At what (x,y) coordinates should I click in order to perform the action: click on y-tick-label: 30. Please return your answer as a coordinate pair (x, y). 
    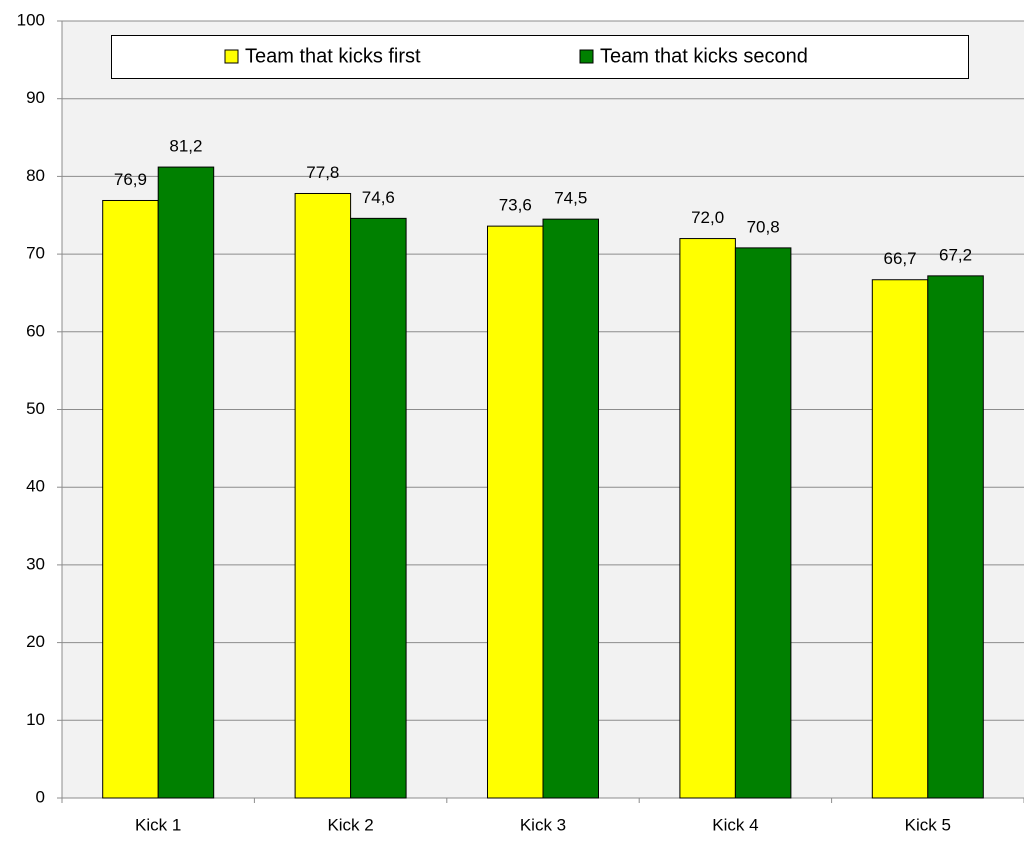
    Looking at the image, I should click on (35, 563).